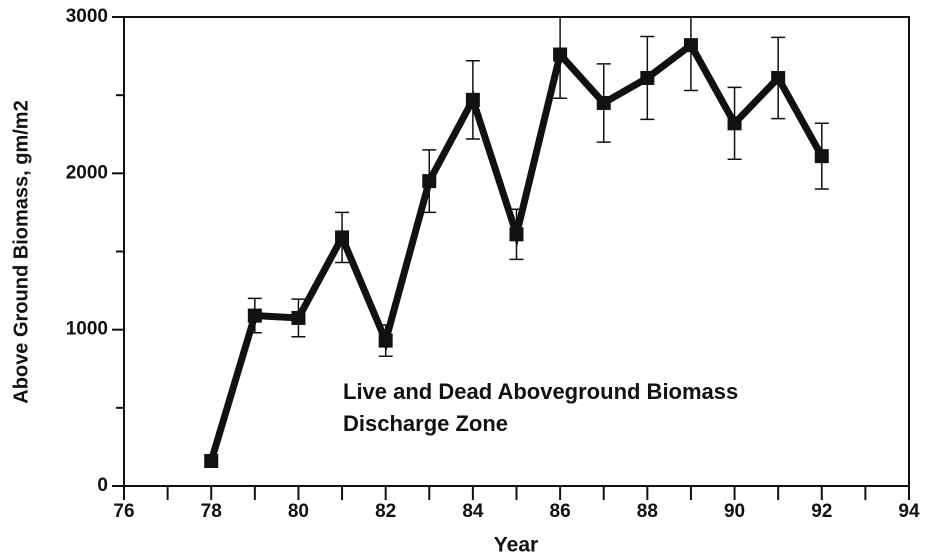 The height and width of the screenshot is (558, 939). Describe the element at coordinates (734, 511) in the screenshot. I see `x-tick-label: 90` at that location.